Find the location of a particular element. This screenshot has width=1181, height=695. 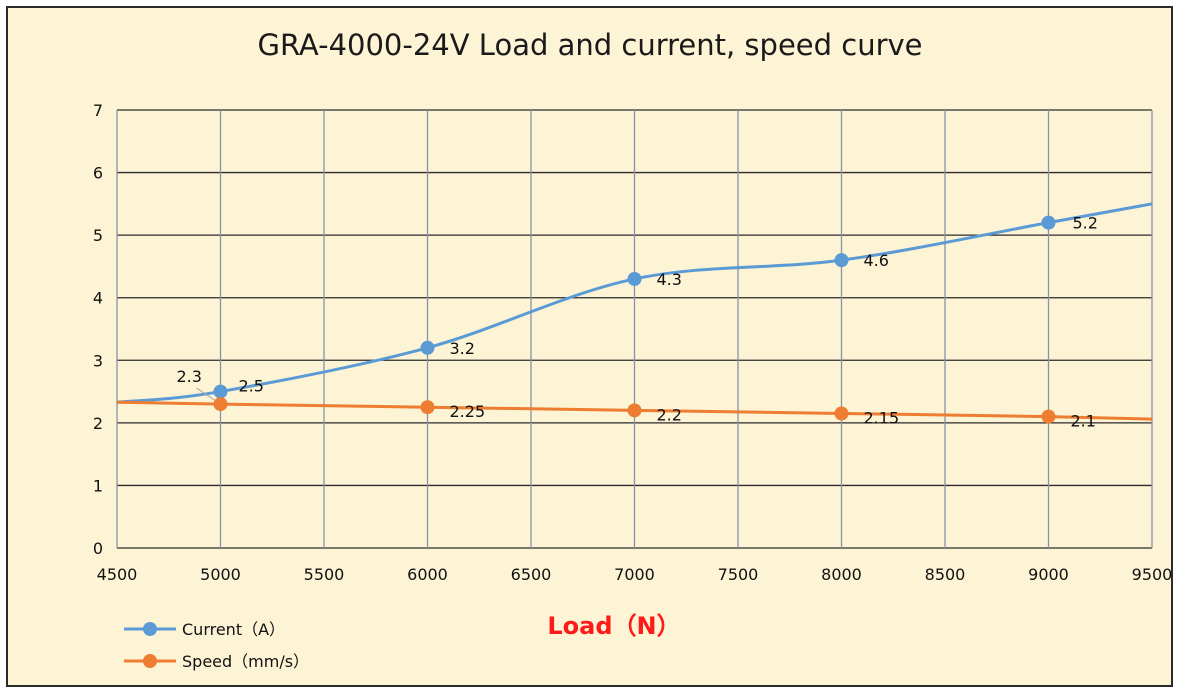

x-tick-label: 5500 is located at coordinates (324, 574).